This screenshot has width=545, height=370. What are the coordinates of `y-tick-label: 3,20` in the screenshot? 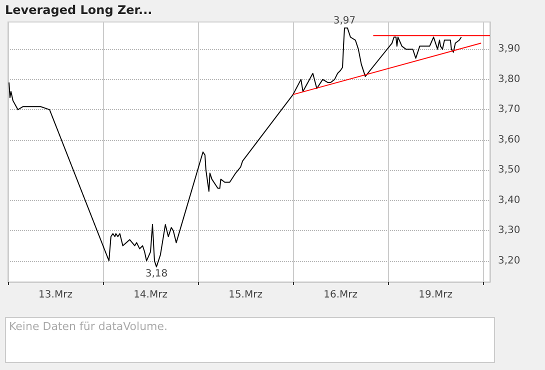 It's located at (509, 260).